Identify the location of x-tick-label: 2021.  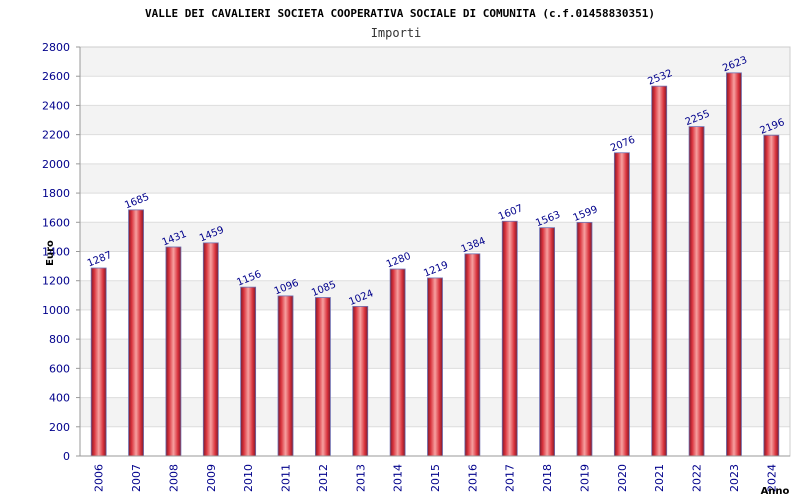
(659, 478).